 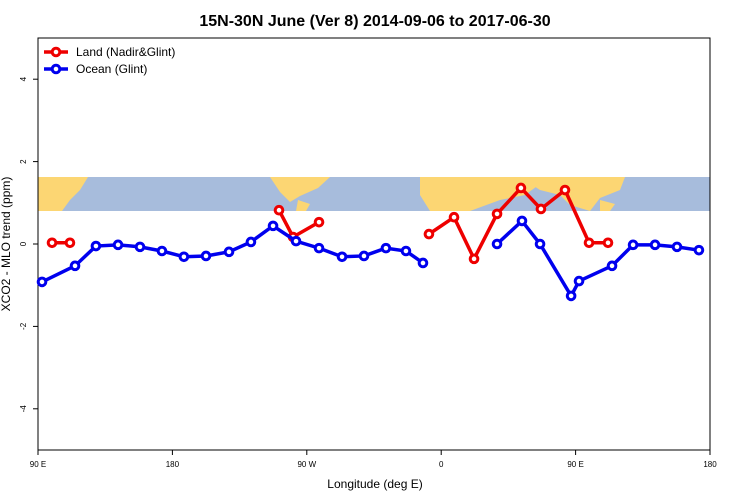 What do you see at coordinates (374, 484) in the screenshot?
I see `x-axis-label: Longitude (deg E)` at bounding box center [374, 484].